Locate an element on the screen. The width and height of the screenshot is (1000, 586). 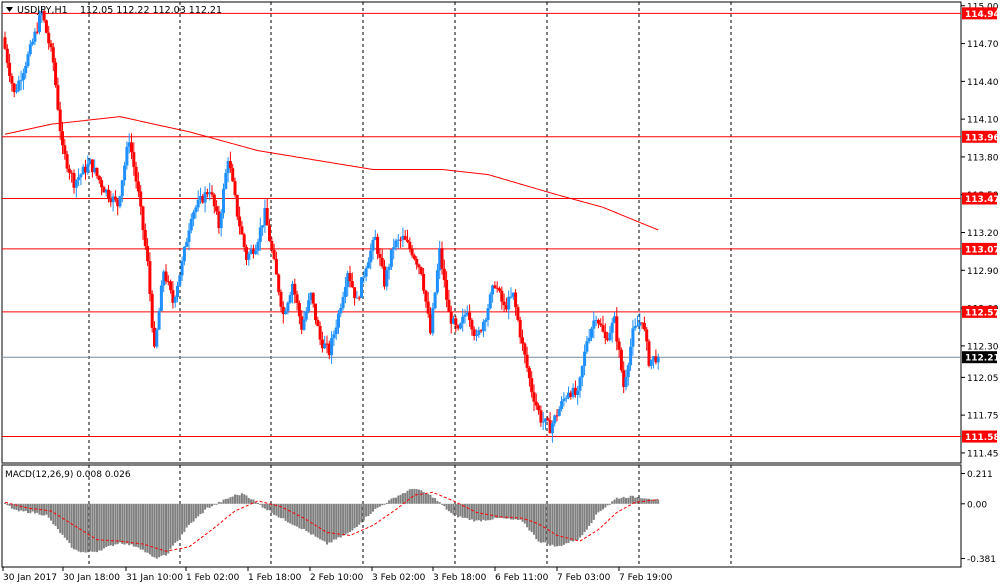
ohlc-label: 112.05 112.22 112.03 112.21 is located at coordinates (151, 10).